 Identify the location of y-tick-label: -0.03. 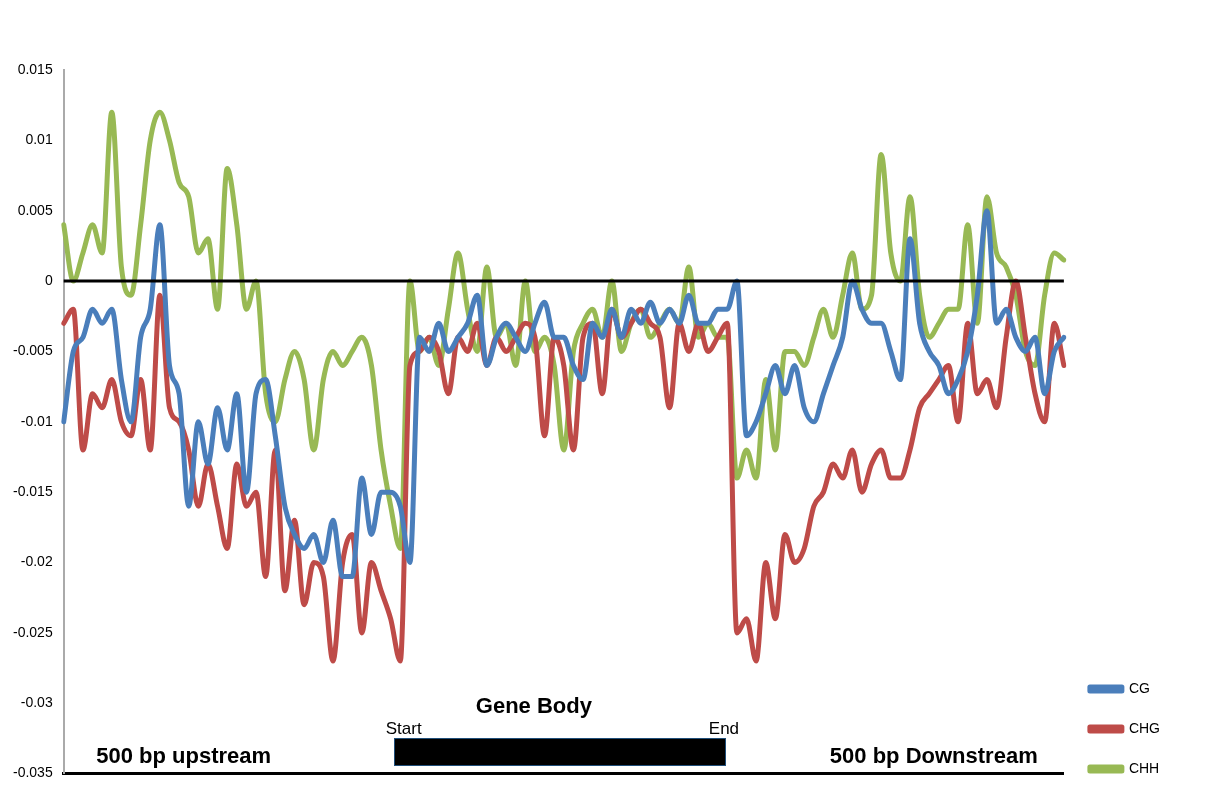
(36, 702).